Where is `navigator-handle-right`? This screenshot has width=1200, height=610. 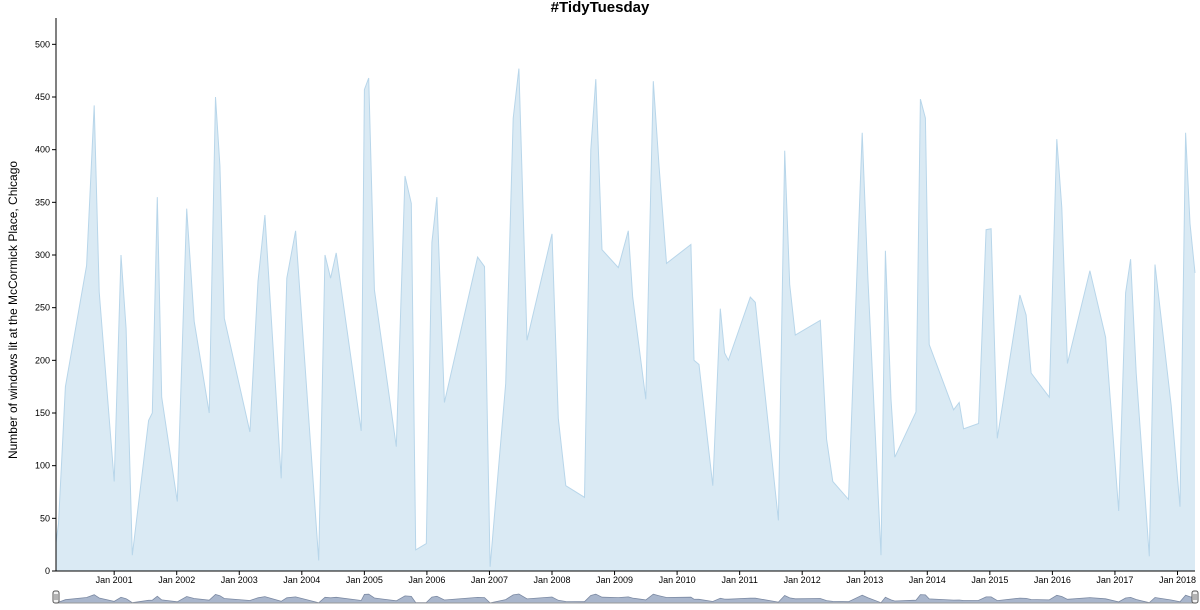
navigator-handle-right is located at coordinates (1195, 597).